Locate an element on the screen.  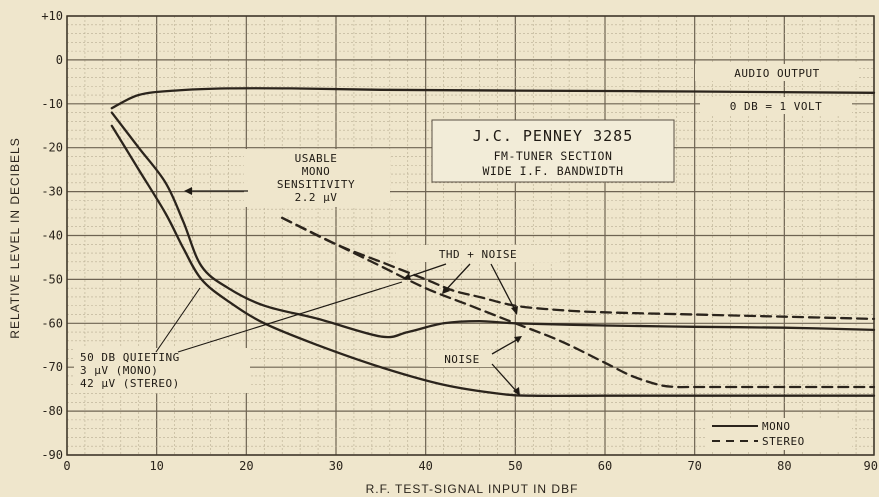
thd-noise-annotation: THD + NOISE is located at coordinates (478, 280).